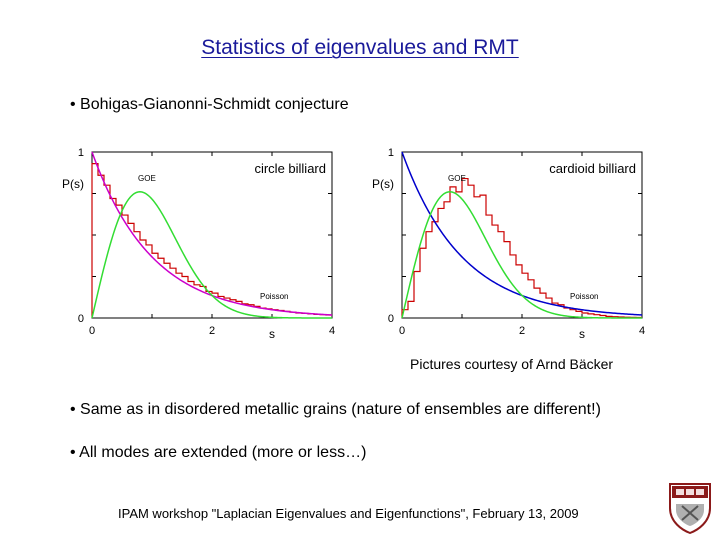 The height and width of the screenshot is (540, 720). I want to click on bullet-extended-modes: • All modes are extended (more or less…), so click(218, 452).